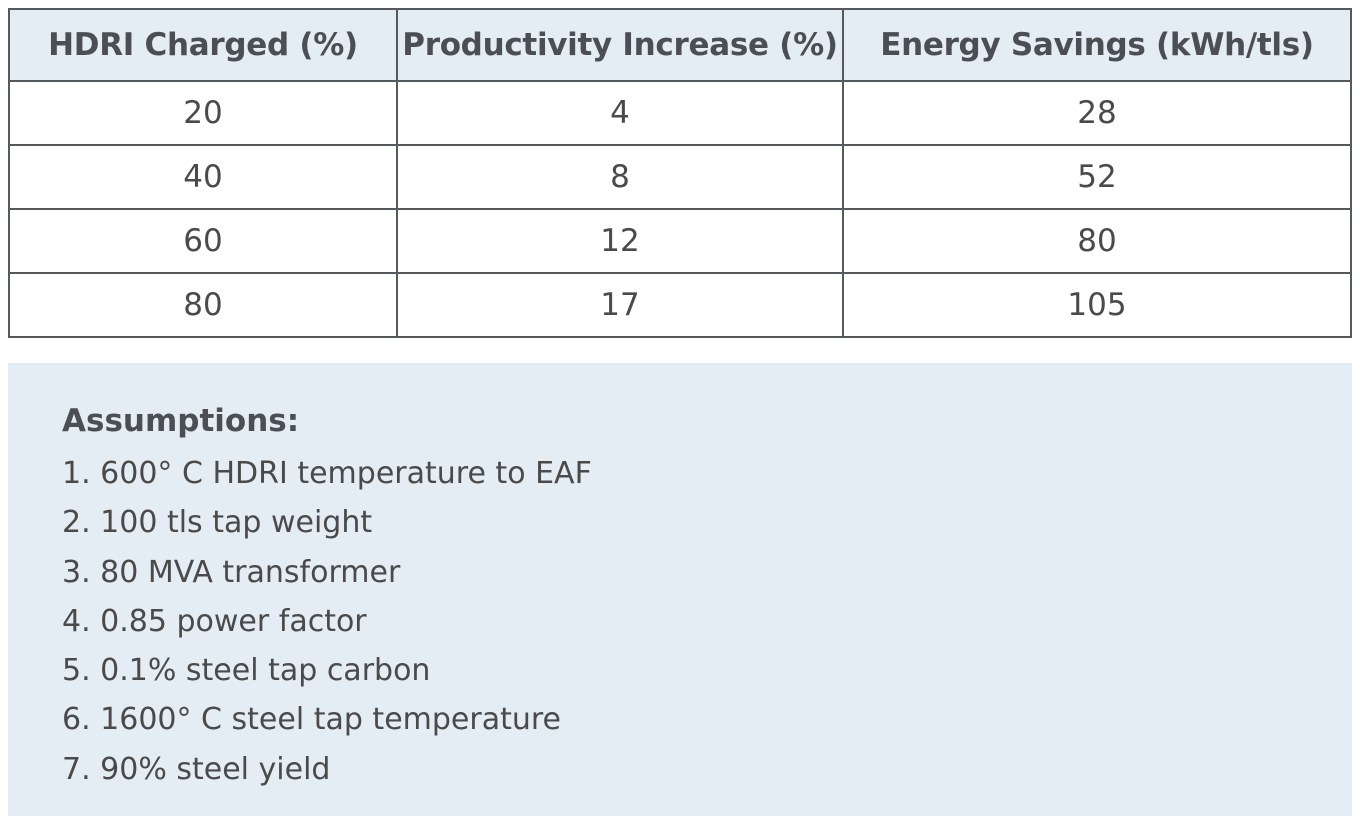 The image size is (1360, 816). What do you see at coordinates (620, 305) in the screenshot?
I see `cell-productivity-increase: 17` at bounding box center [620, 305].